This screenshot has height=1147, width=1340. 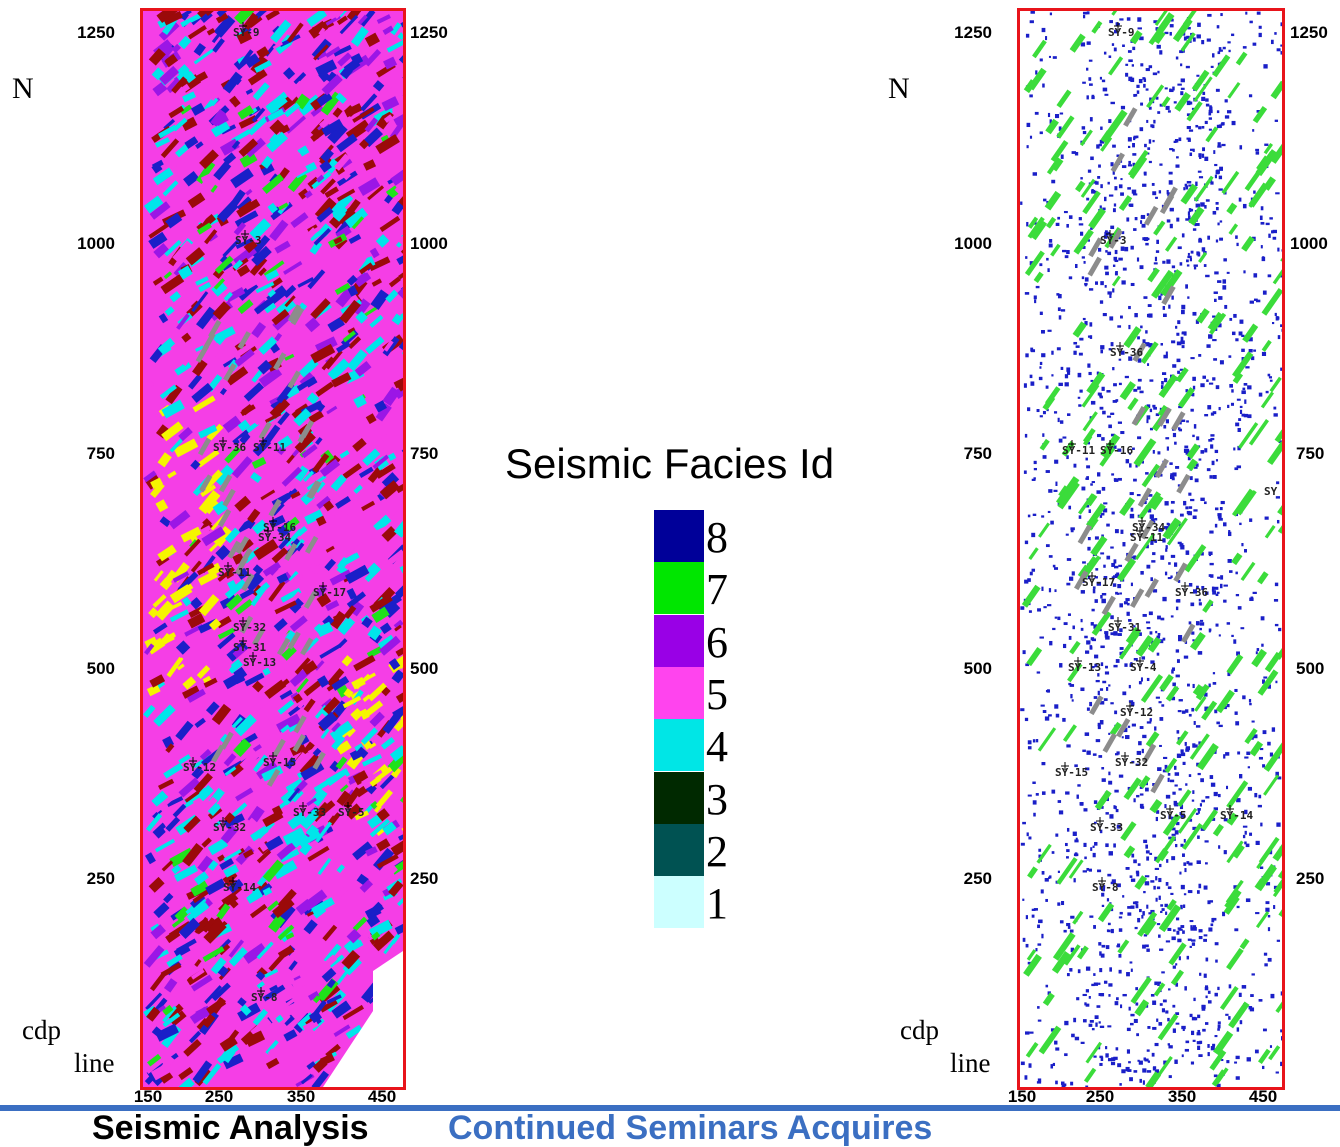 I want to click on line-label: line, so click(x=94, y=1063).